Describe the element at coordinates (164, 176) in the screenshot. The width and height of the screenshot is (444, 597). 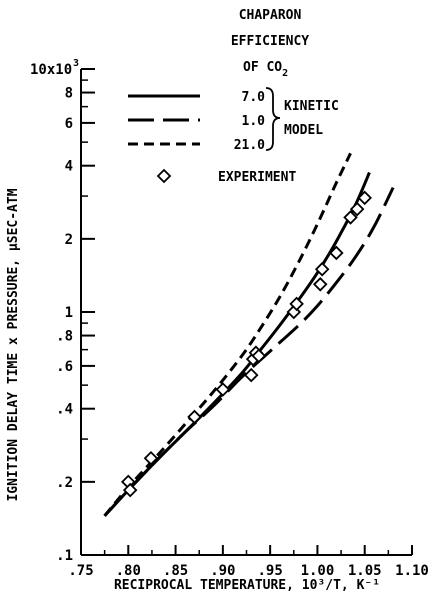
I see `legend-experiment-marker` at that location.